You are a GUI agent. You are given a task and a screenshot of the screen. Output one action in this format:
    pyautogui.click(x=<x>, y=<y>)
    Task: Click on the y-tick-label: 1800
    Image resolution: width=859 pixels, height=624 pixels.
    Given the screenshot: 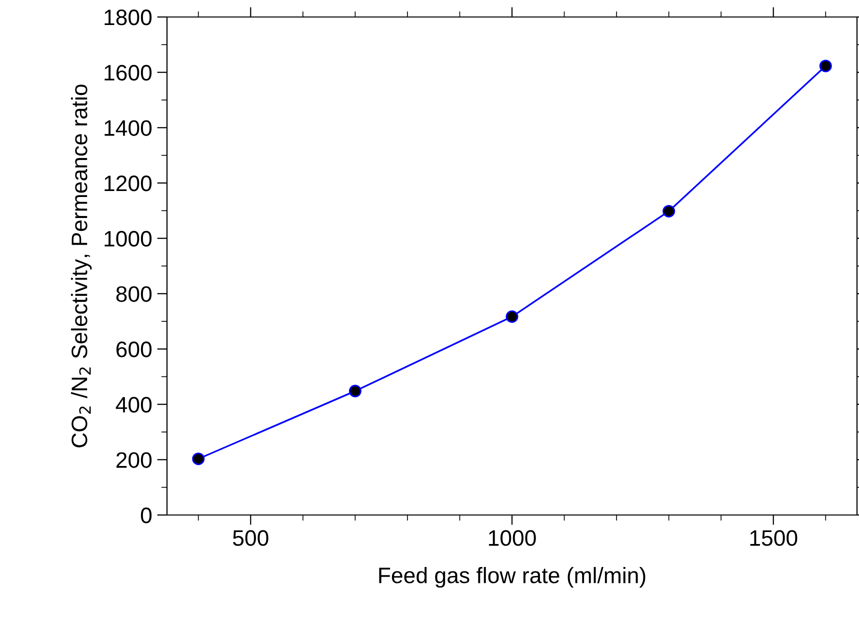 What is the action you would take?
    pyautogui.click(x=128, y=18)
    